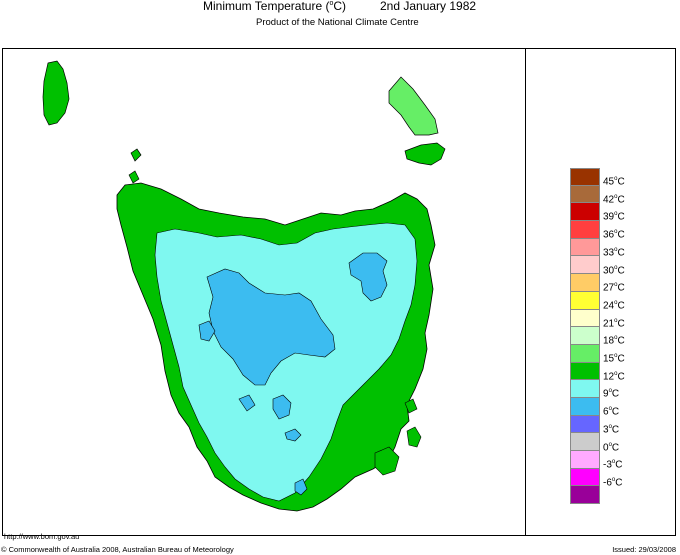  What do you see at coordinates (609, 306) in the screenshot?
I see `legend-label-value: 24` at bounding box center [609, 306].